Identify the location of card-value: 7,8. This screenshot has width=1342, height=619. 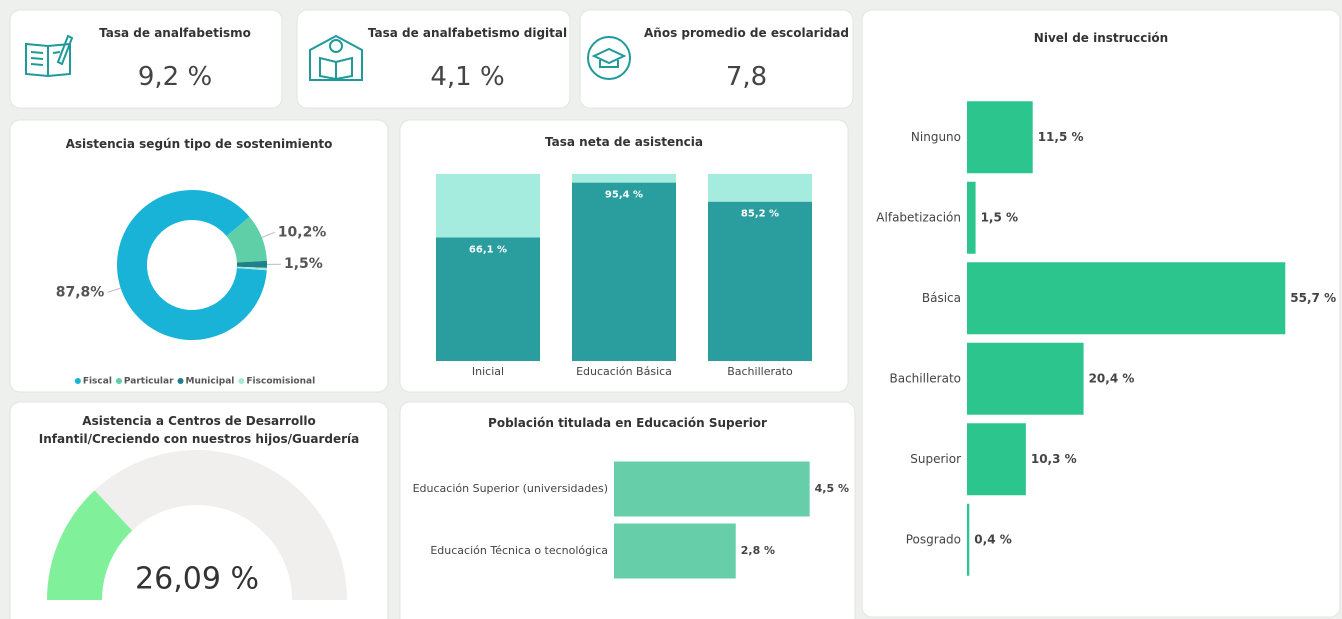
(746, 77).